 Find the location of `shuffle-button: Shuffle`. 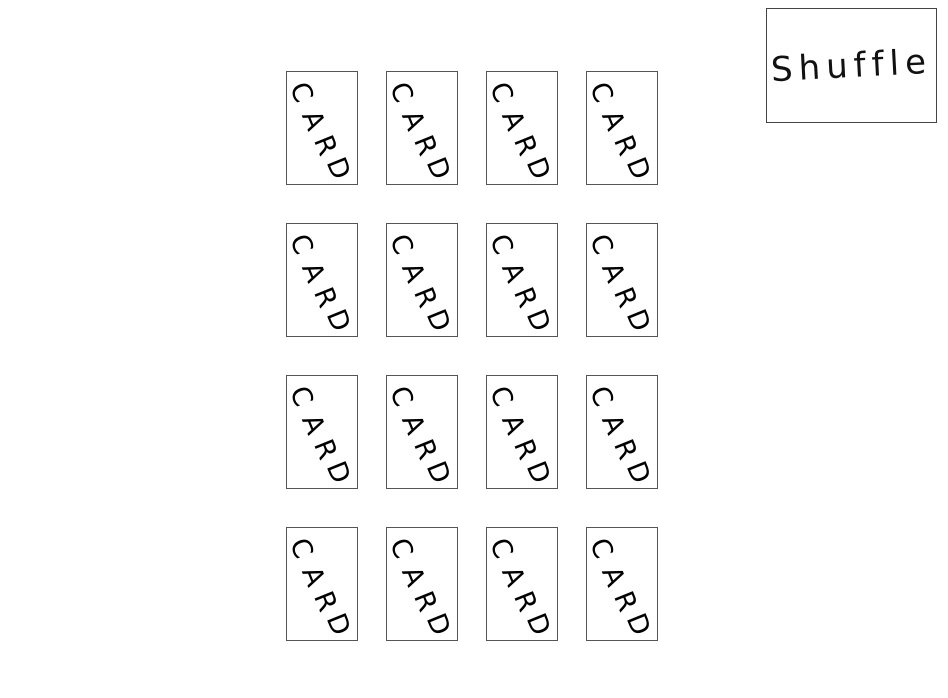

shuffle-button: Shuffle is located at coordinates (851, 65).